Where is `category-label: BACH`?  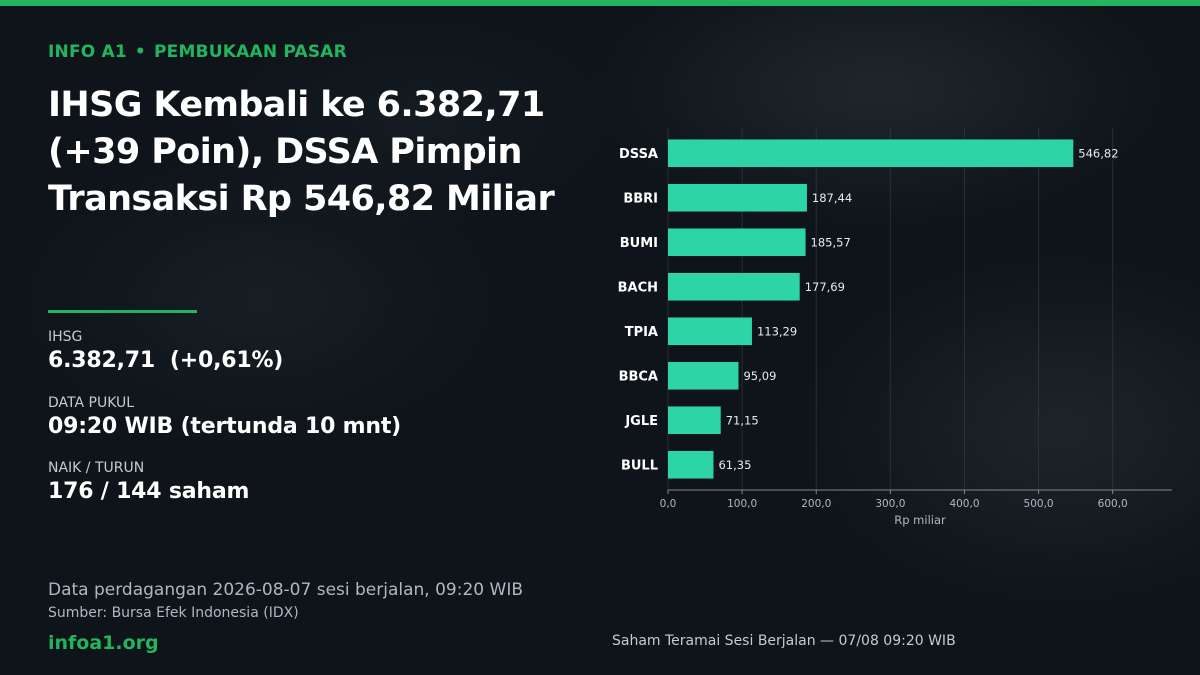 category-label: BACH is located at coordinates (638, 287).